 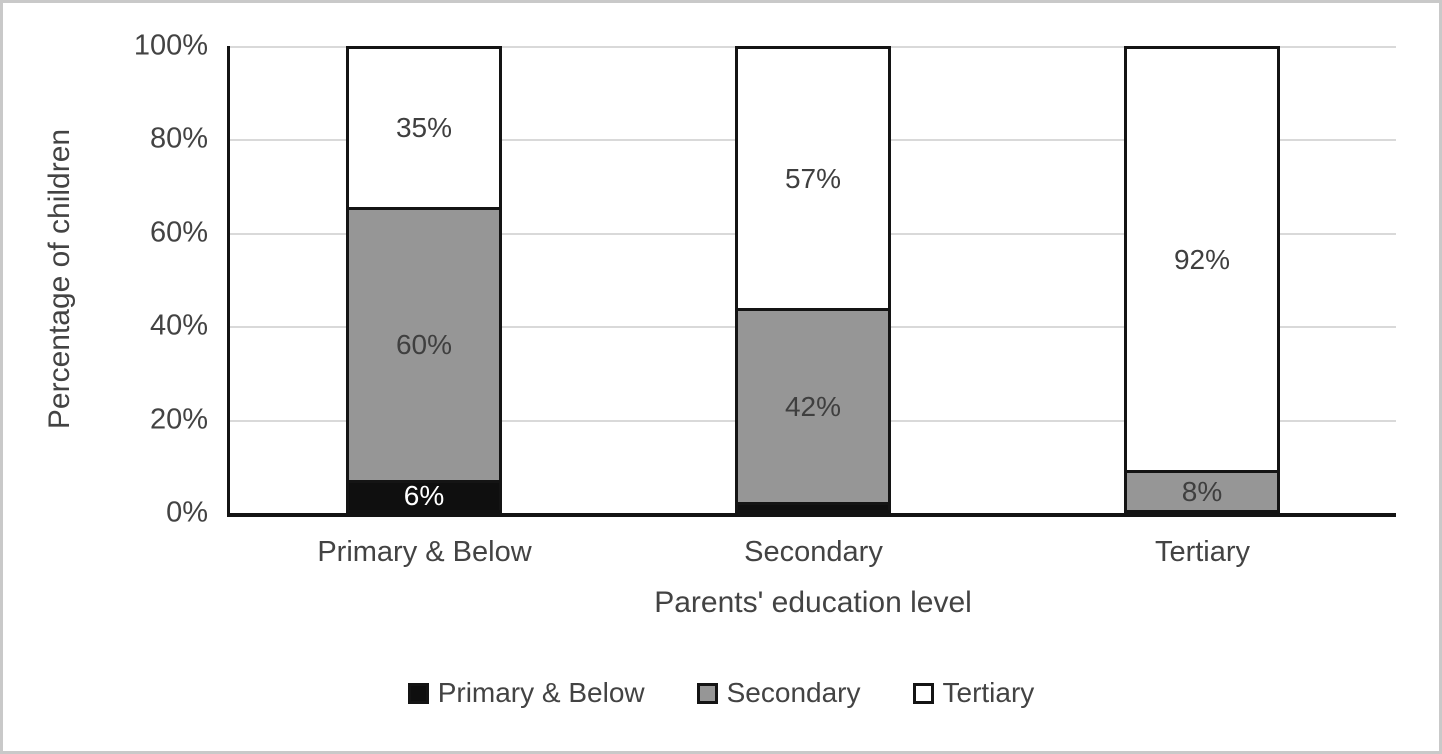 What do you see at coordinates (813, 552) in the screenshot?
I see `x-tick-secondary: Secondary` at bounding box center [813, 552].